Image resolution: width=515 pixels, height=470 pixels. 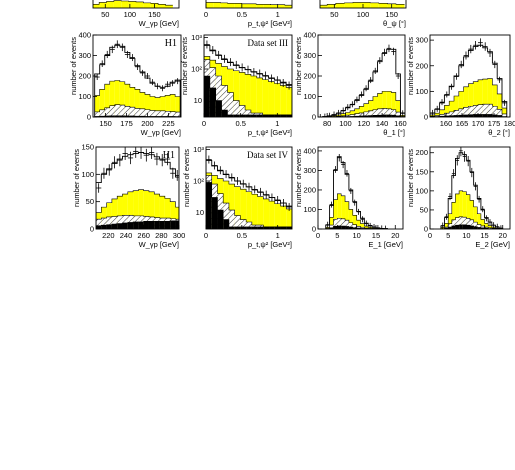 I want to click on histogram-contour-hatch, so click(x=471, y=222).